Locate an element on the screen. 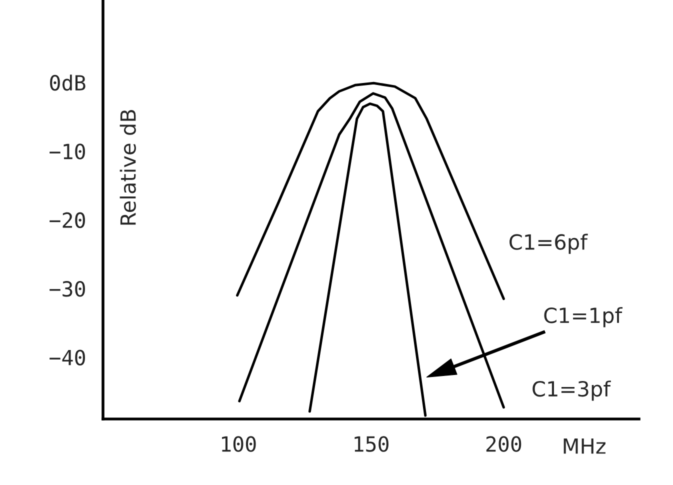  annotation: C1=6pf is located at coordinates (549, 244).